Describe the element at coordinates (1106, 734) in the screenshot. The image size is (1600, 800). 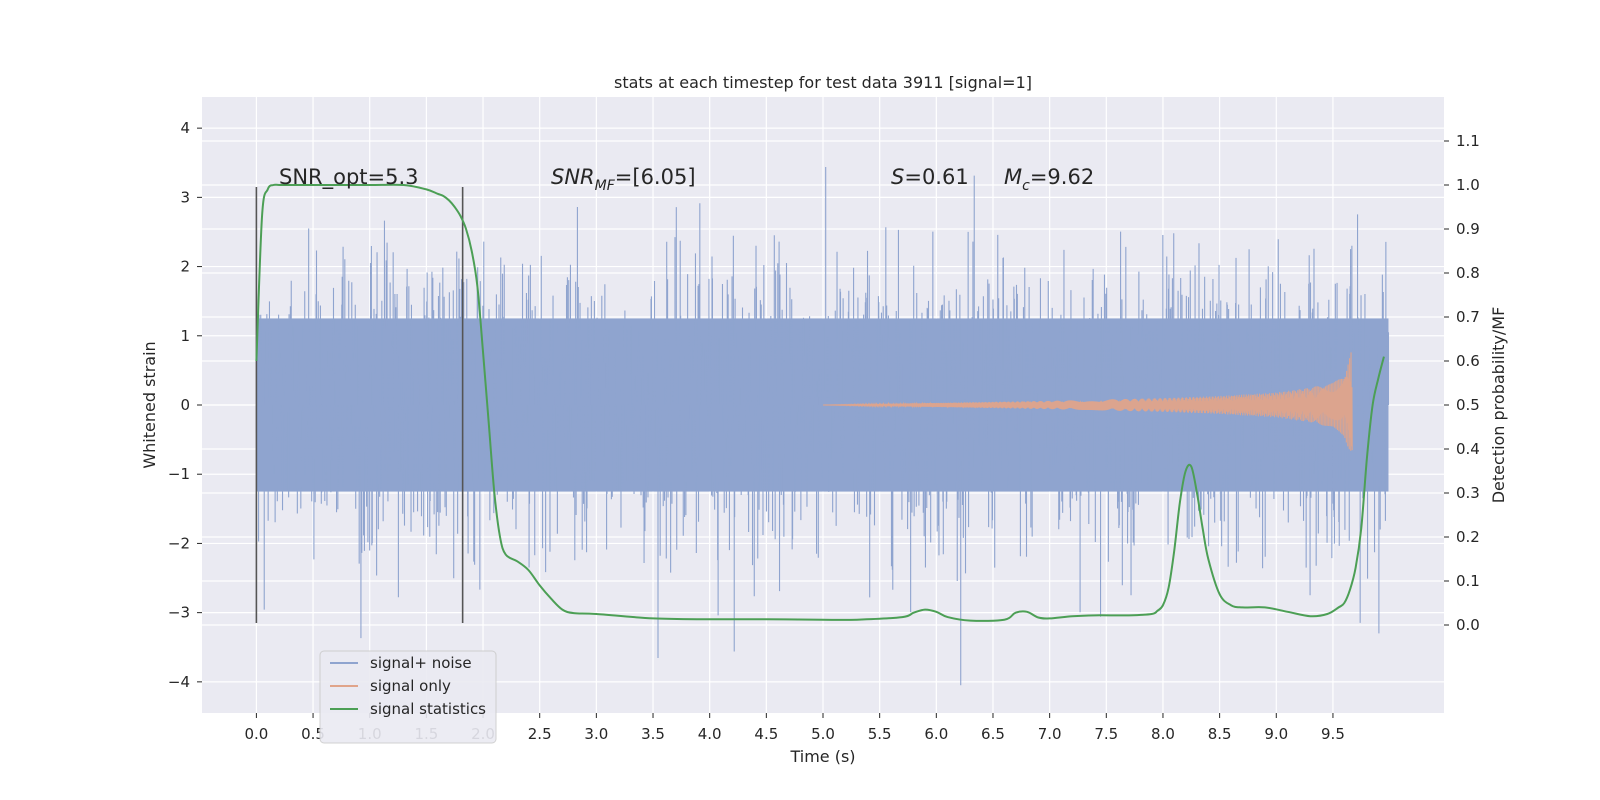
I see `x-tick-label: 7.5` at that location.